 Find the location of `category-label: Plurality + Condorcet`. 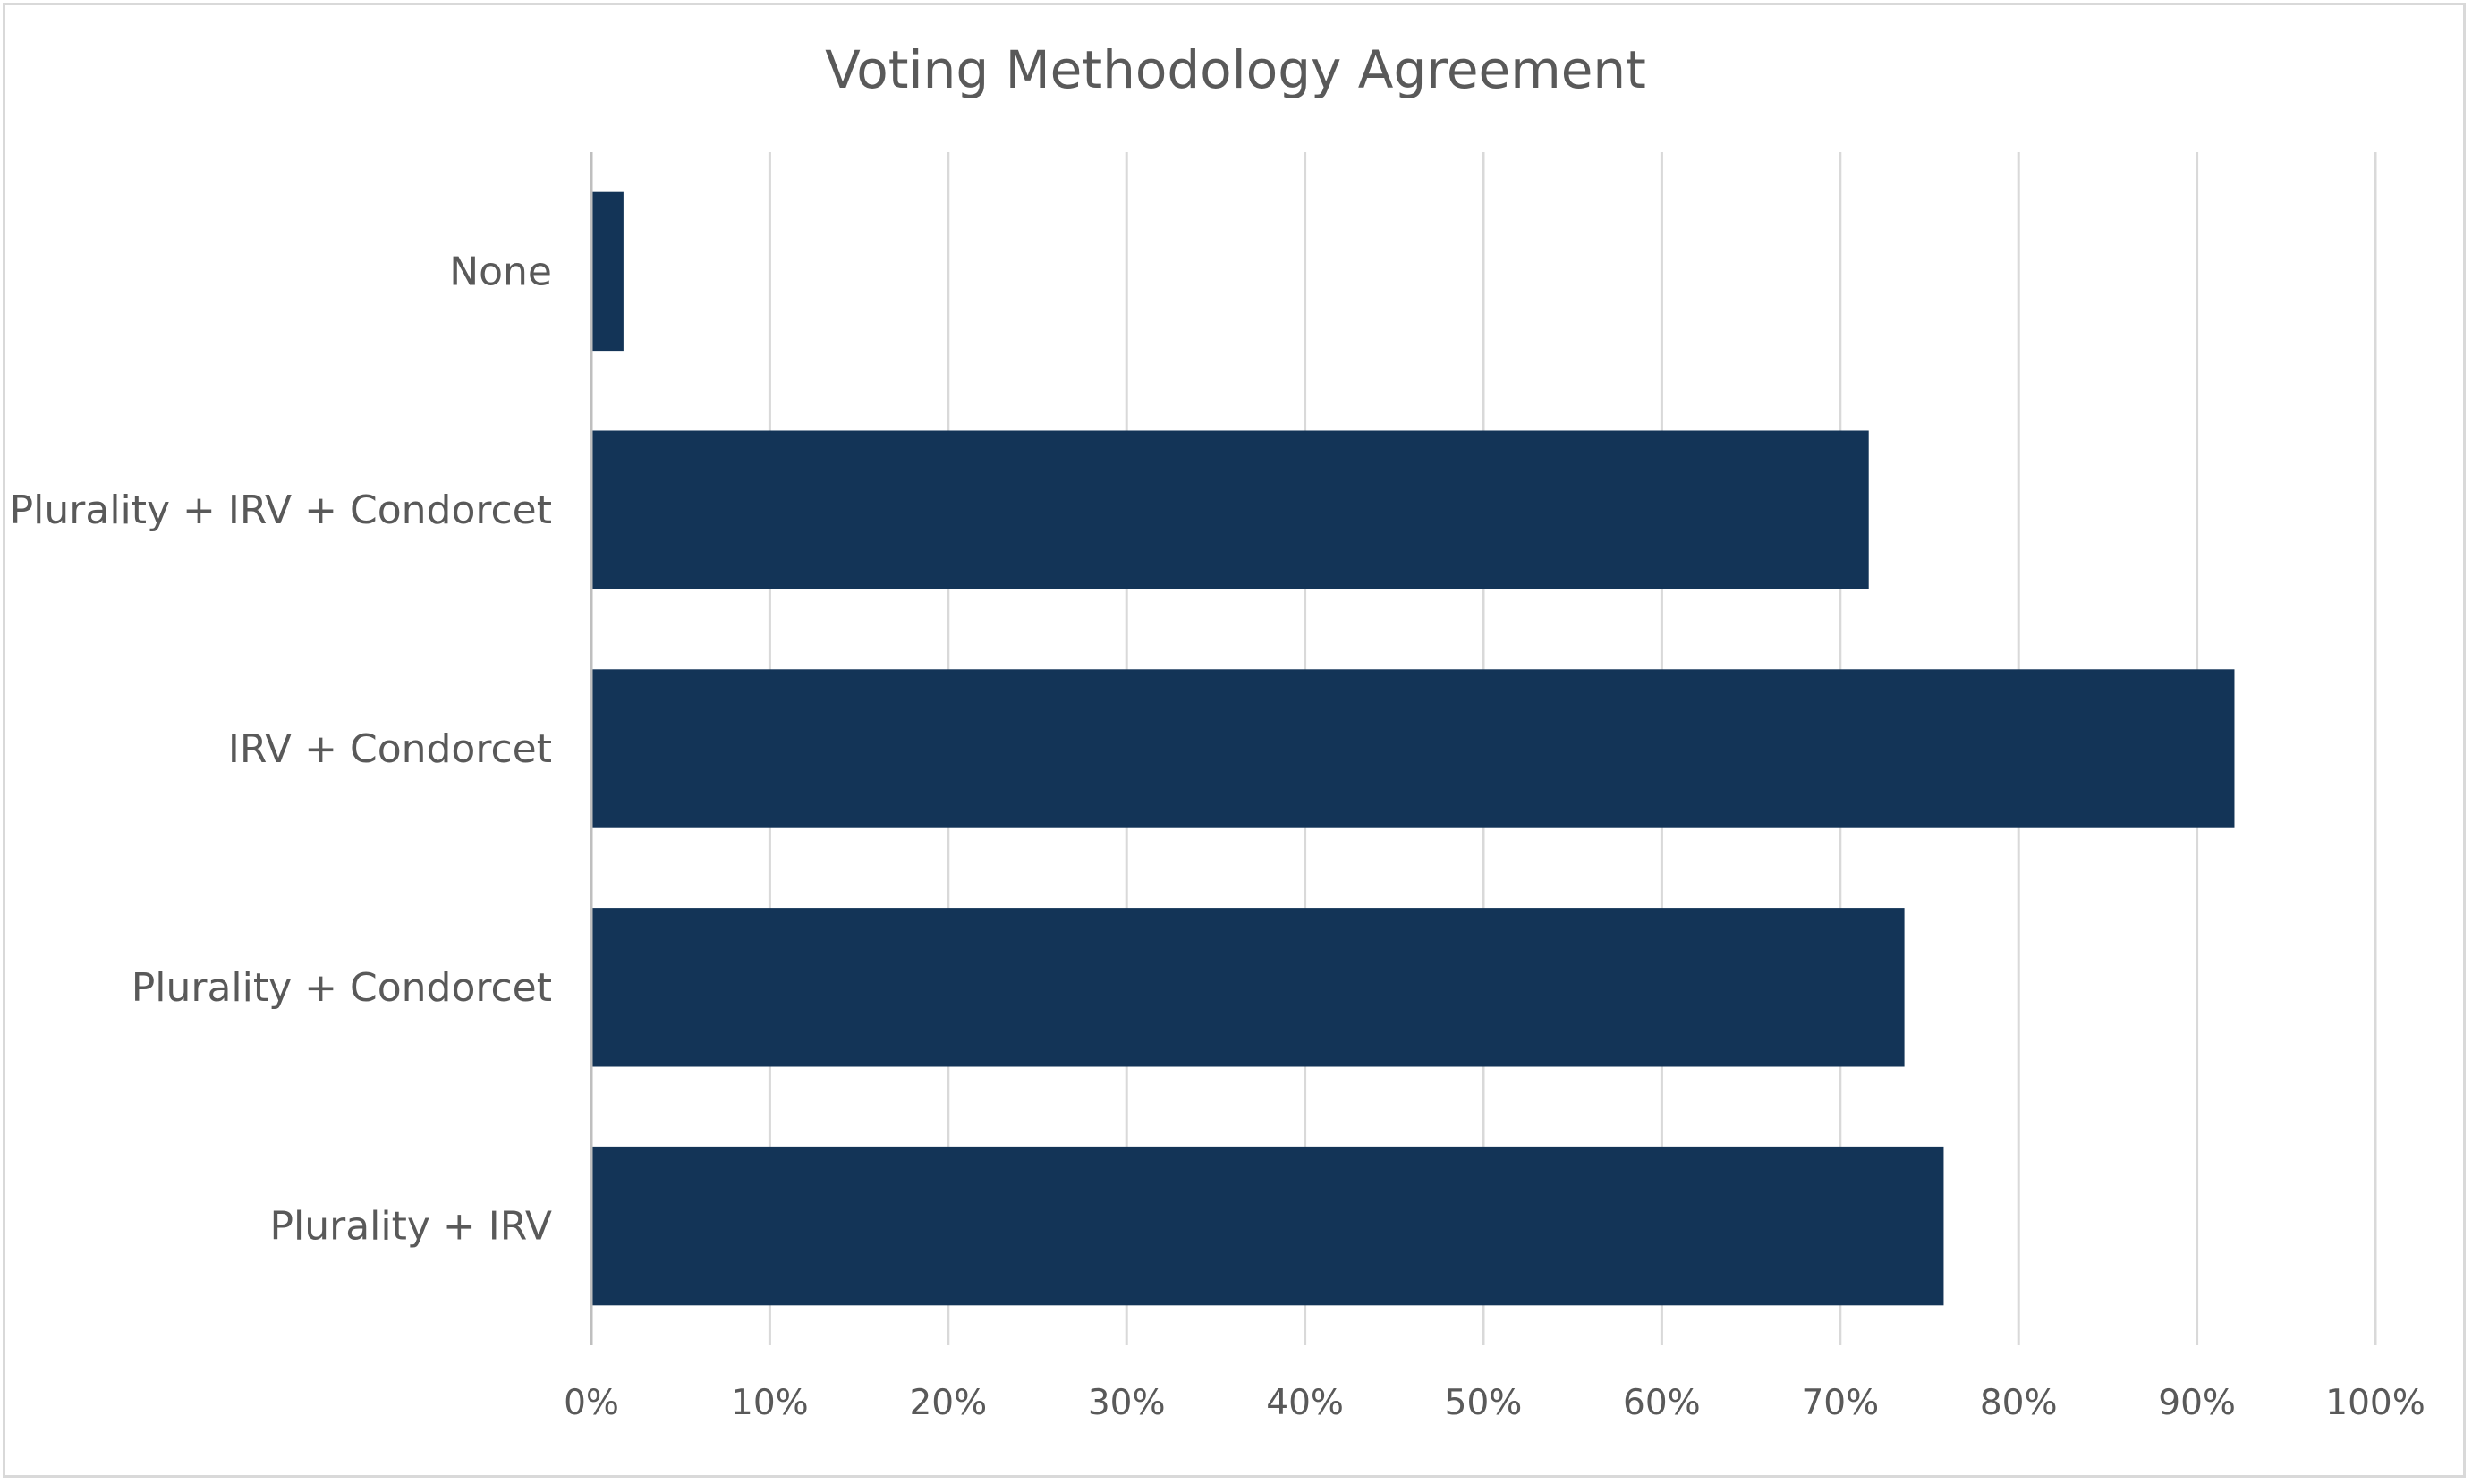

category-label: Plurality + Condorcet is located at coordinates (342, 988).